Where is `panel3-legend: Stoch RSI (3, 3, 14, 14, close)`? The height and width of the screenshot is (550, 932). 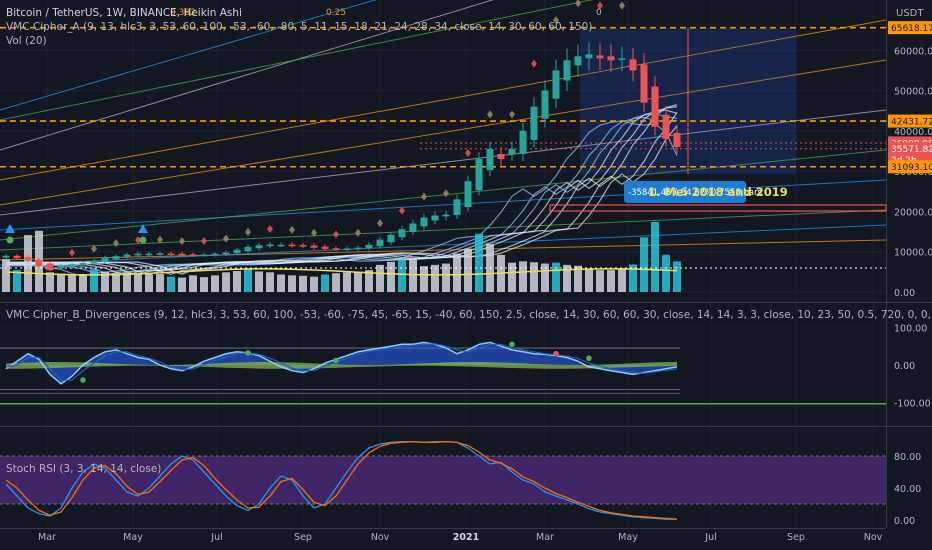 panel3-legend: Stoch RSI (3, 3, 14, 14, close) is located at coordinates (83, 469).